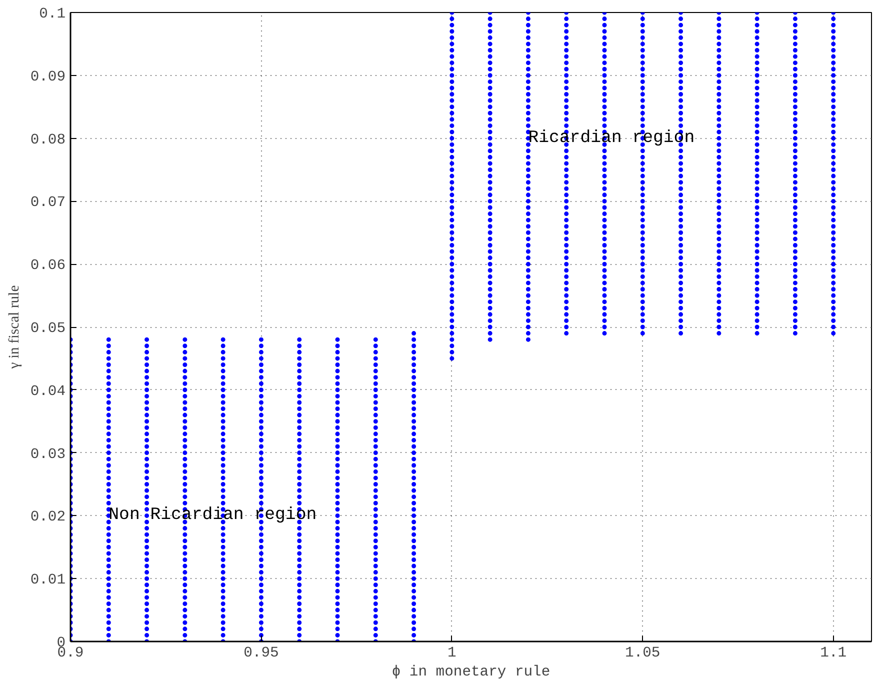 This screenshot has height=683, width=891. I want to click on annotation: Non Ricardian region, so click(212, 516).